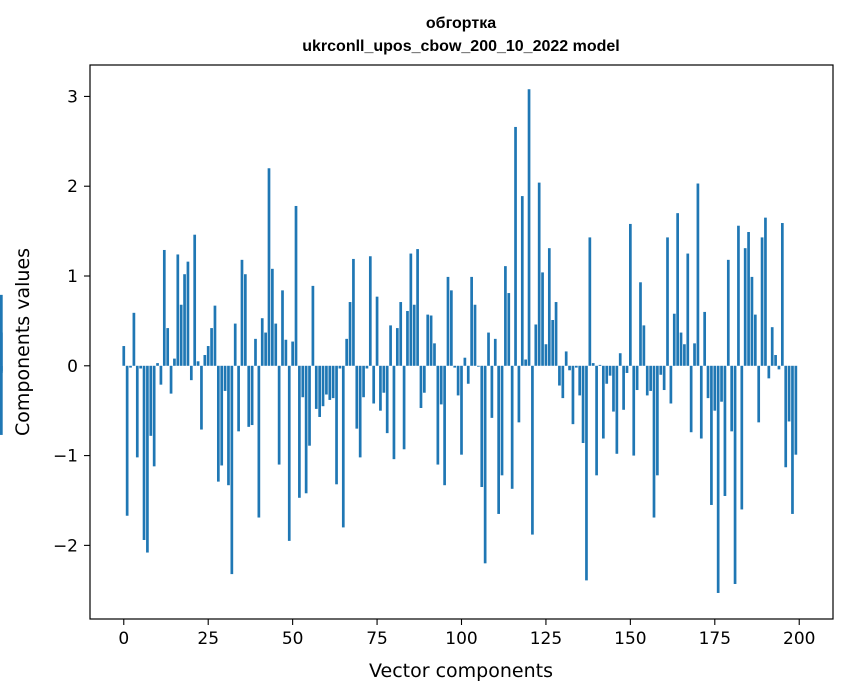  What do you see at coordinates (461, 639) in the screenshot?
I see `x-tick-label: 100` at bounding box center [461, 639].